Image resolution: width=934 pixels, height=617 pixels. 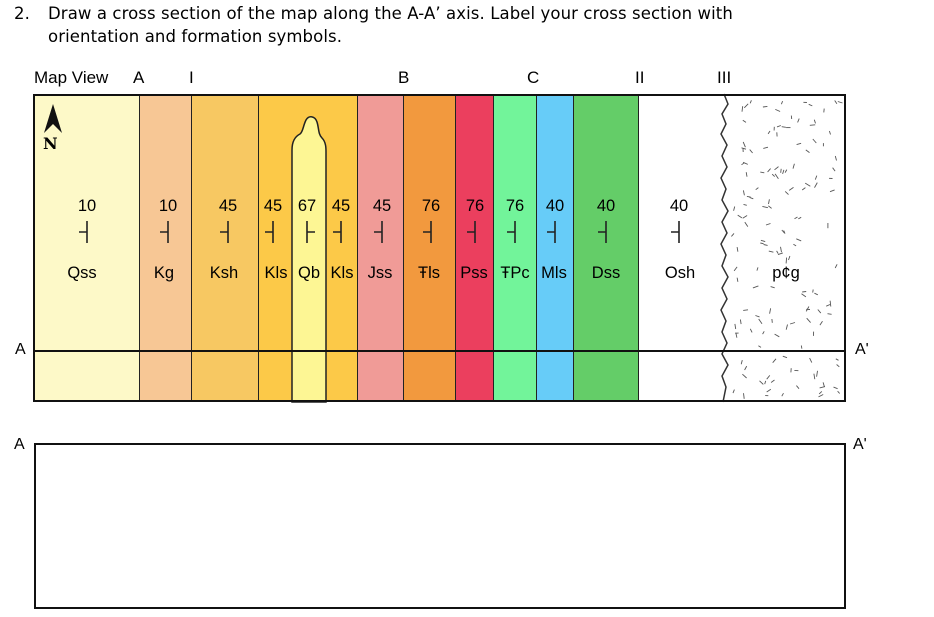 I want to click on formation-symbol: Ŧls, so click(x=429, y=273).